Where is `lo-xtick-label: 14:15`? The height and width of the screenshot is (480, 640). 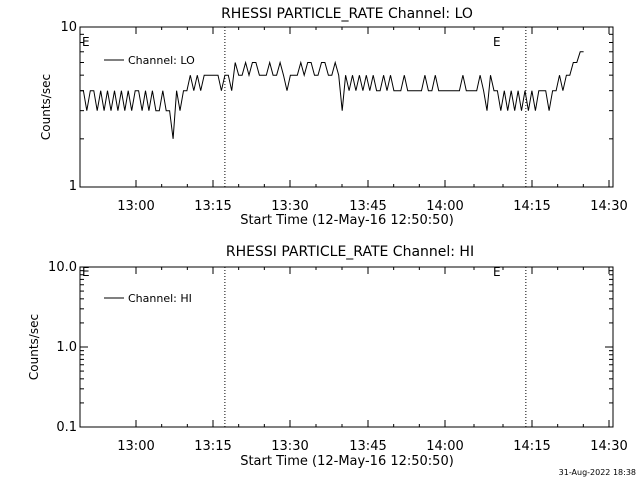 lo-xtick-label: 14:15 is located at coordinates (531, 206).